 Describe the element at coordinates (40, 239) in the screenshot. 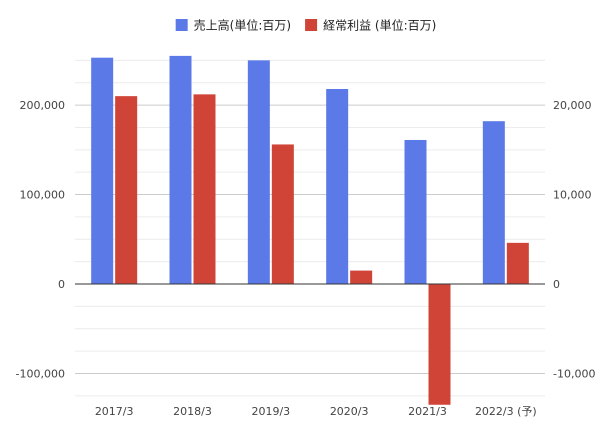

I see `y-left-tick-labels: -100,000 0 100,000 200,000` at that location.